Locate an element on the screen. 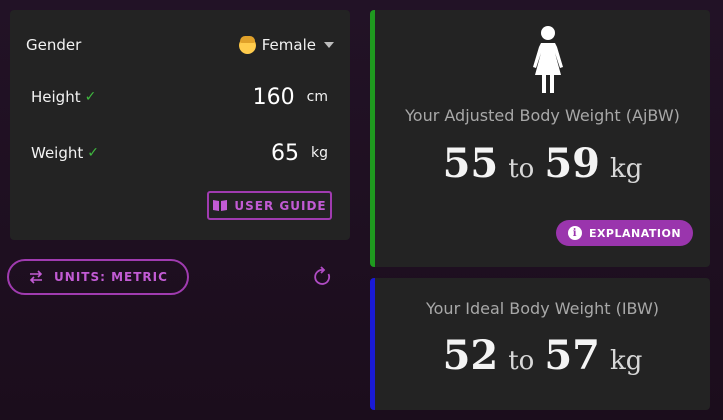  swap-icon is located at coordinates (36, 277).